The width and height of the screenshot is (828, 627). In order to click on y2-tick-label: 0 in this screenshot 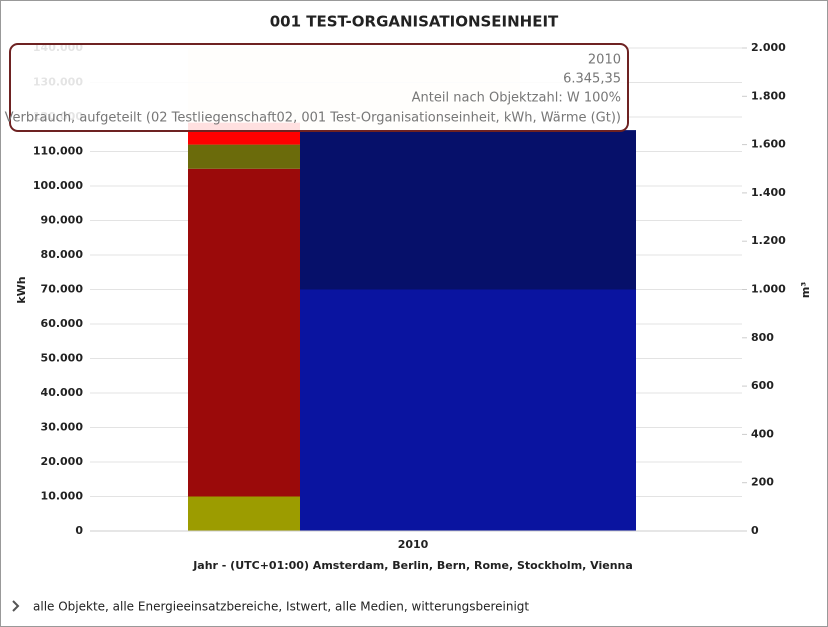, I will do `click(755, 530)`.